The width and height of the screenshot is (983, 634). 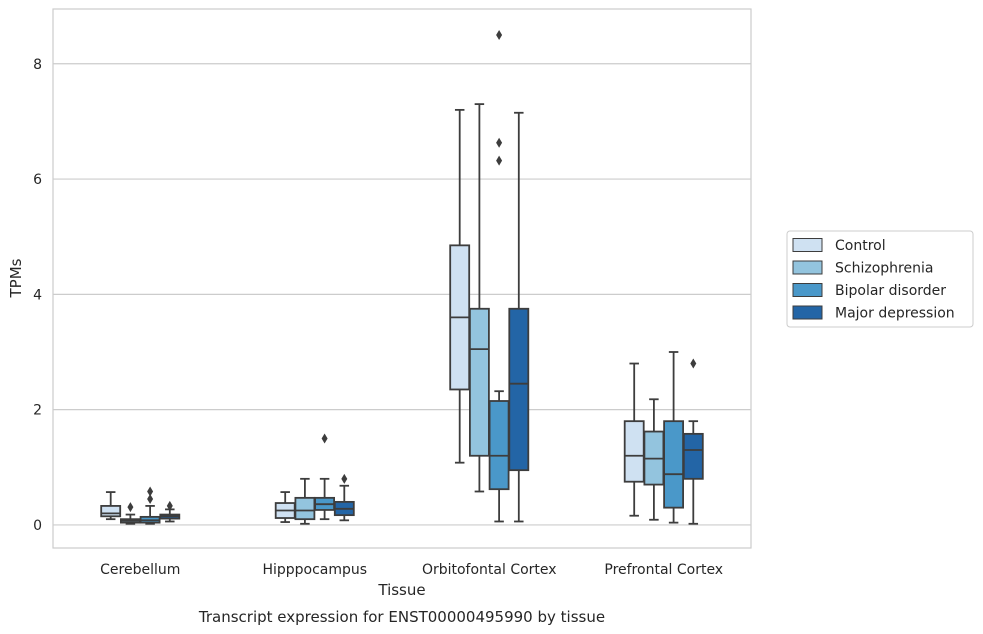 What do you see at coordinates (16, 278) in the screenshot?
I see `y-axis-title: TPMs` at bounding box center [16, 278].